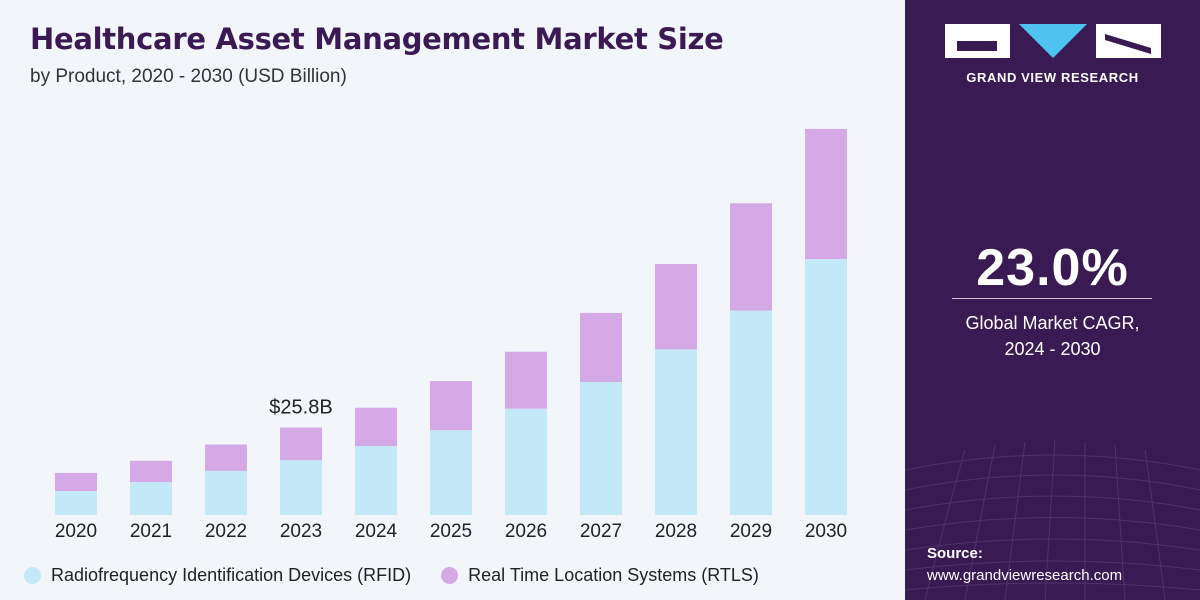  What do you see at coordinates (376, 531) in the screenshot?
I see `x-tick-label-2024: 2024` at bounding box center [376, 531].